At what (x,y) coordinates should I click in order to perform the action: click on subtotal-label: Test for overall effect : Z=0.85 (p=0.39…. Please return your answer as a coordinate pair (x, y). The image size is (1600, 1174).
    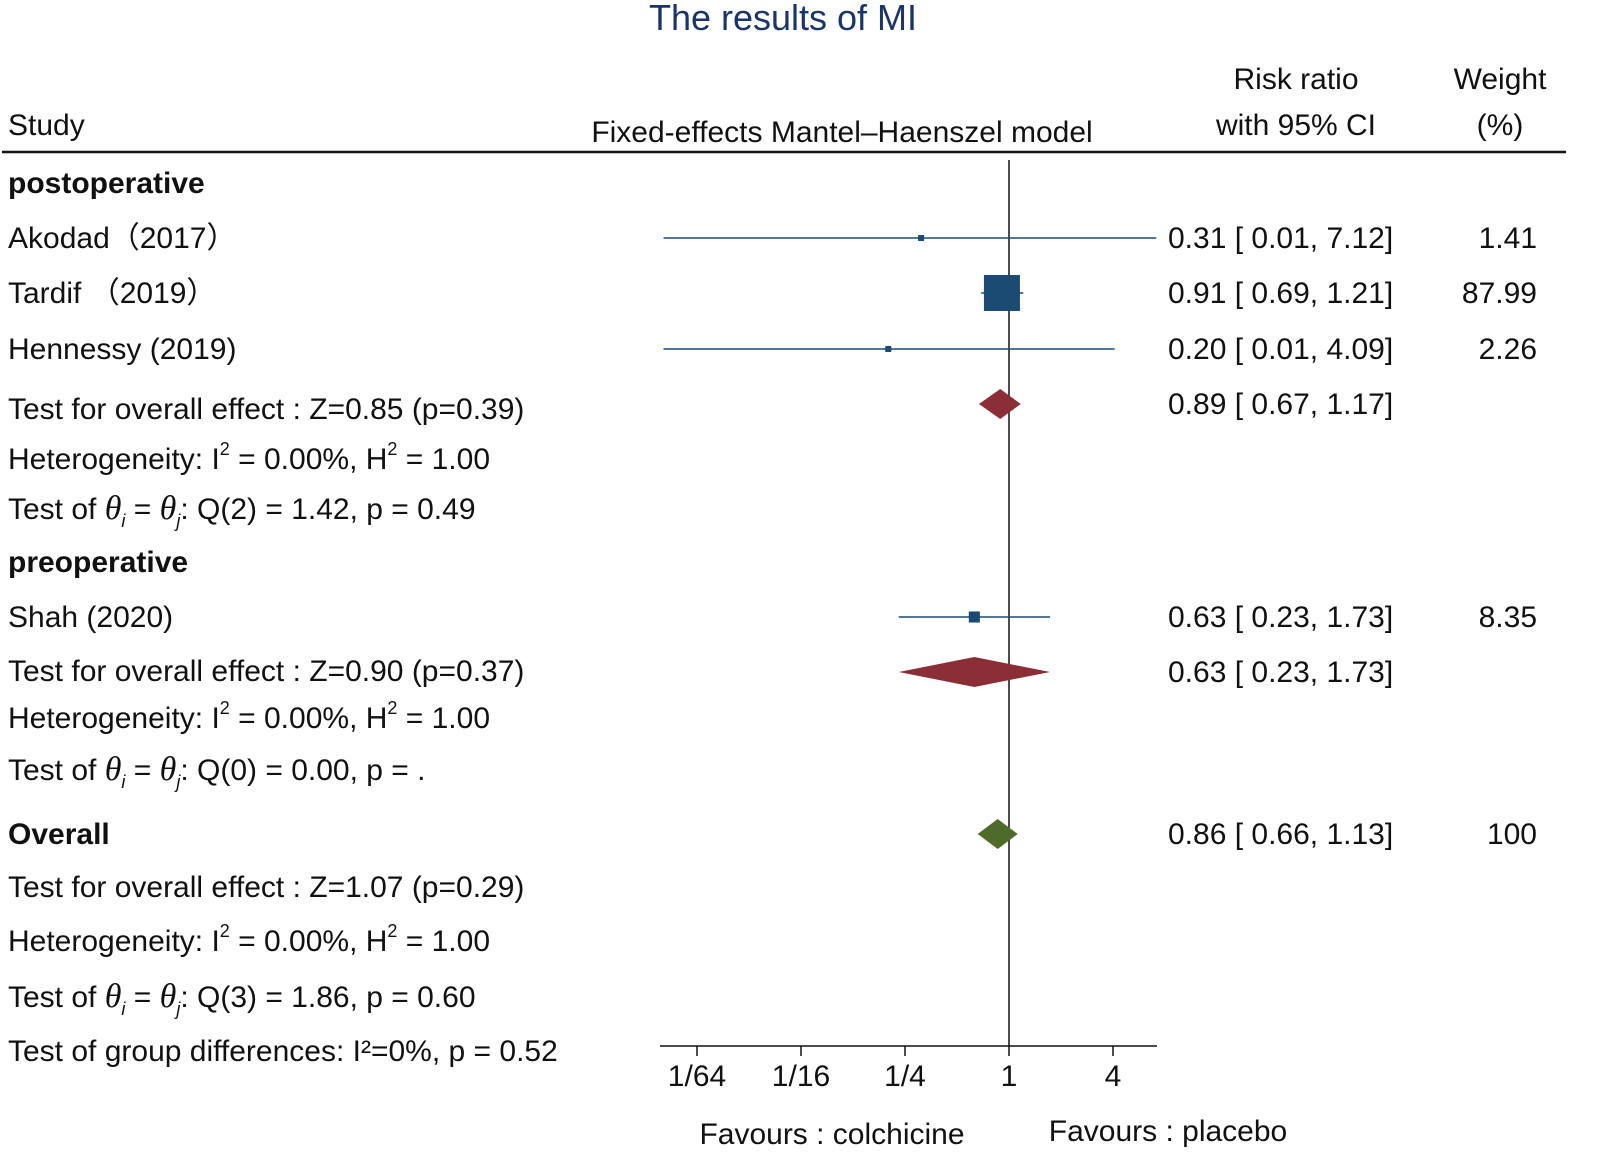
    Looking at the image, I should click on (266, 409).